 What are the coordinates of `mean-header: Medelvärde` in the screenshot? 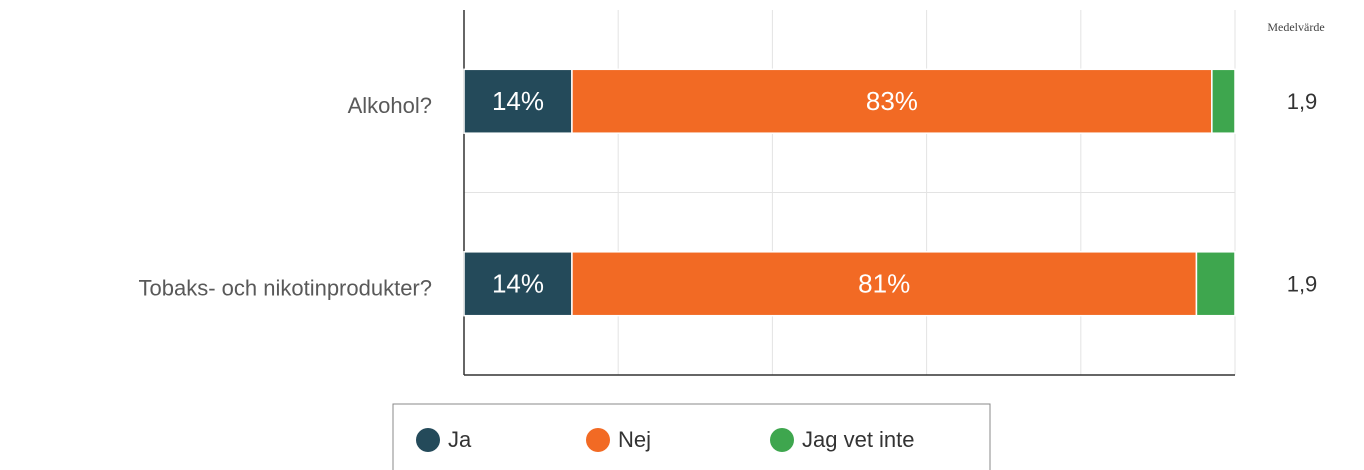 It's located at (1295, 27).